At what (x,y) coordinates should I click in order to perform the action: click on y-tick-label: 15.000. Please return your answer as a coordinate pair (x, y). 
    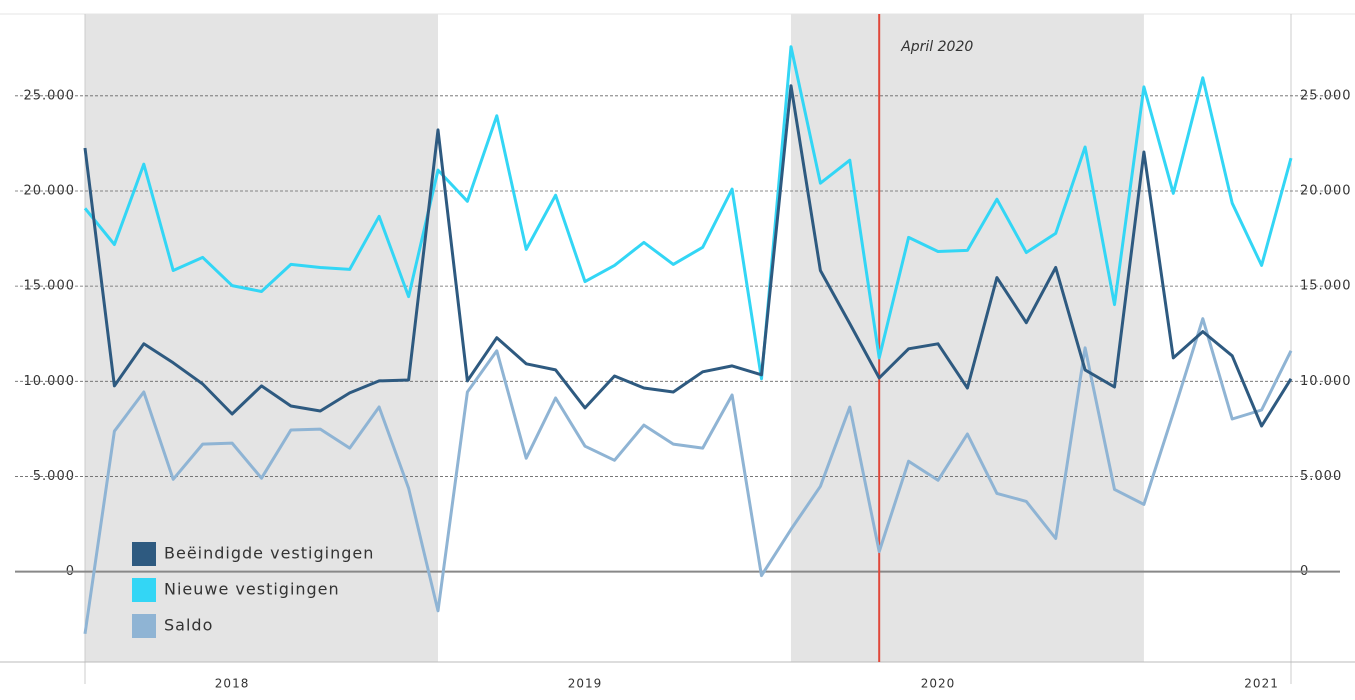
    Looking at the image, I should click on (50, 286).